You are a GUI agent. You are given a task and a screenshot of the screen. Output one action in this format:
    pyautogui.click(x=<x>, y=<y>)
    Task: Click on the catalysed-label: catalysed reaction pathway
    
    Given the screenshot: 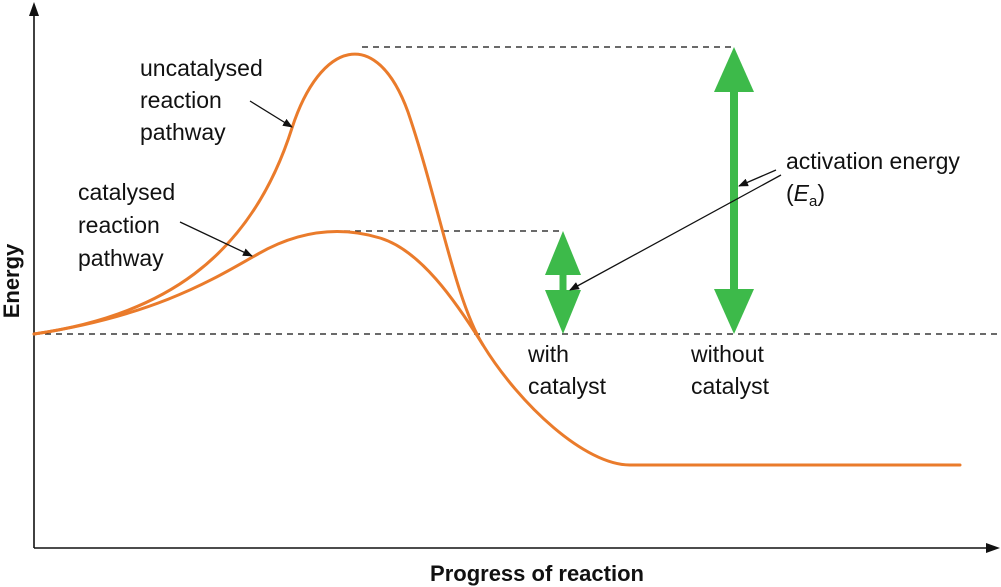 What is the action you would take?
    pyautogui.click(x=126, y=225)
    